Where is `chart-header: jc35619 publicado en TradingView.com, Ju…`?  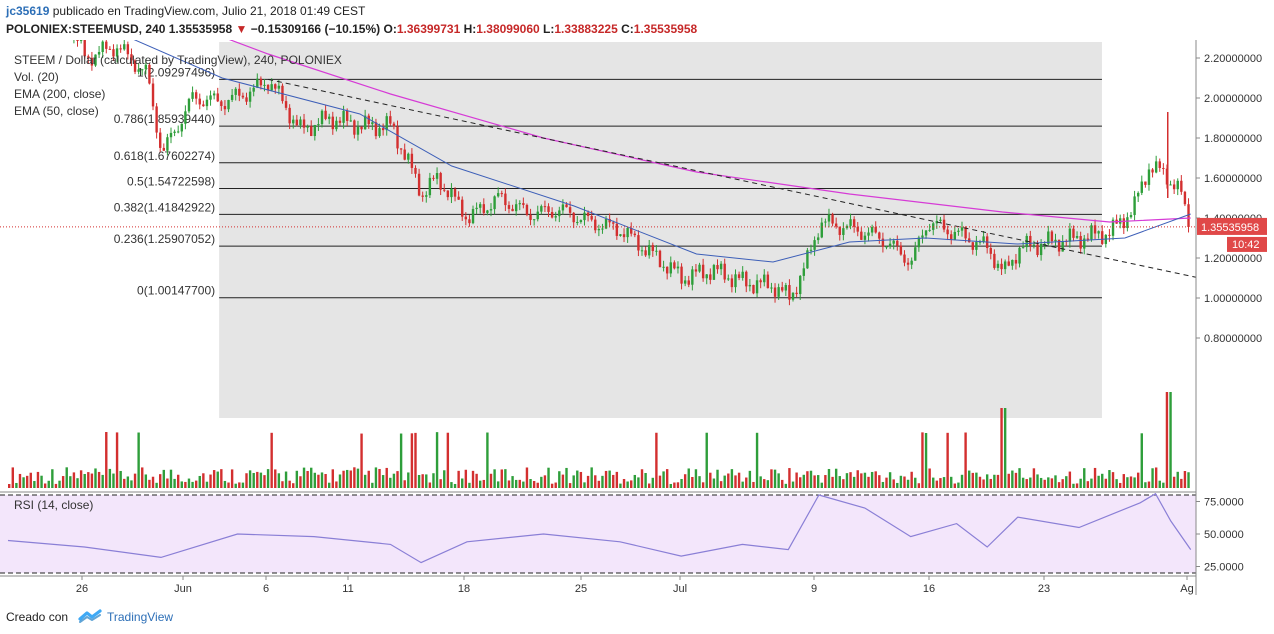 chart-header: jc35619 publicado en TradingView.com, Ju… is located at coordinates (637, 20).